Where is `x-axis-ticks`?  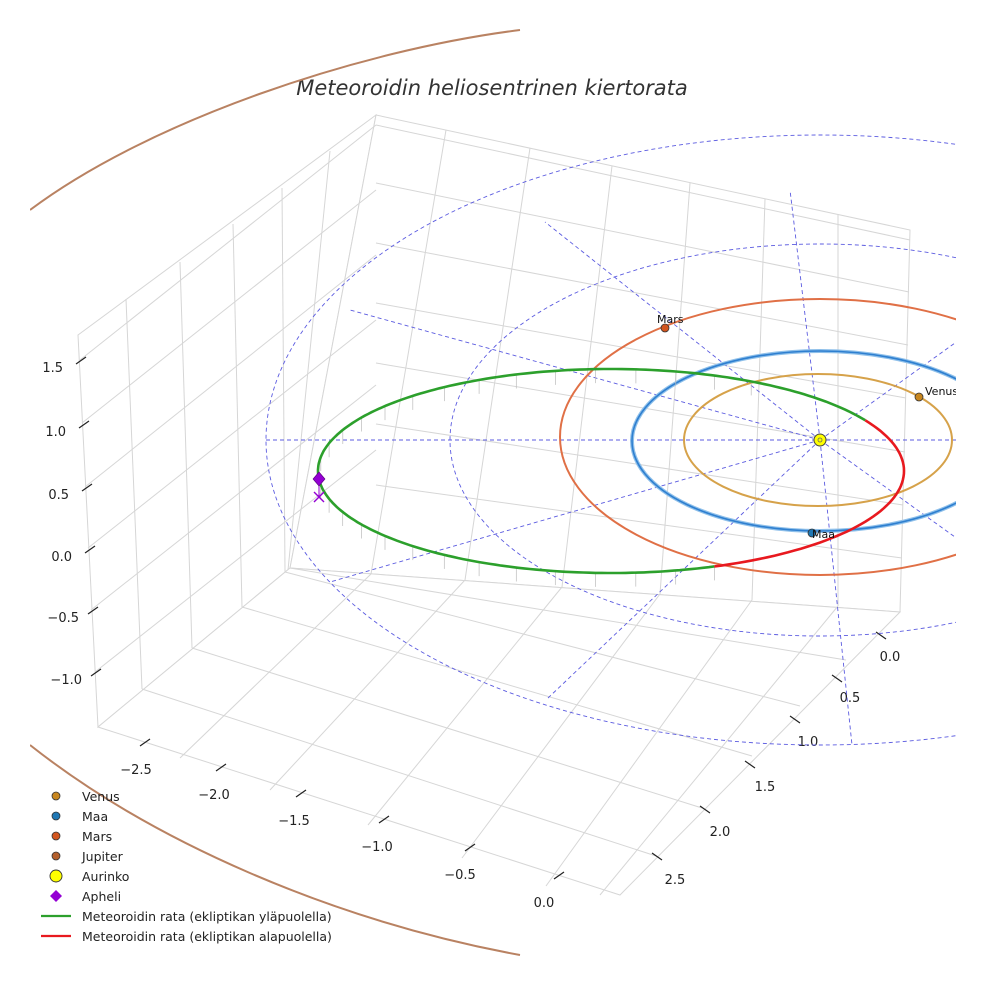
x-axis-ticks is located at coordinates (352, 809).